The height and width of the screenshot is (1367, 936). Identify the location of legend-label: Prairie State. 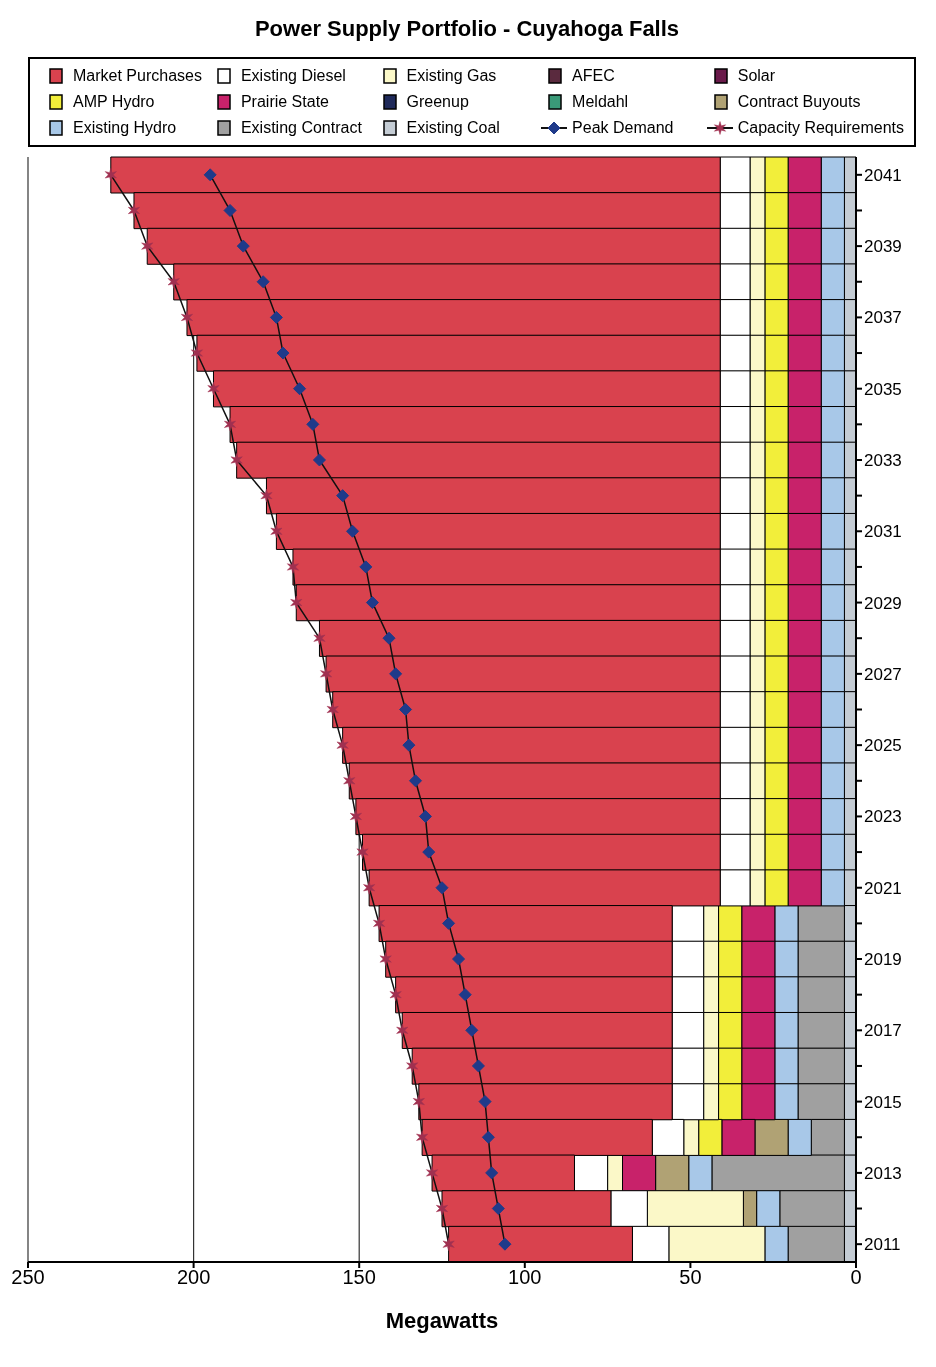
(284, 102).